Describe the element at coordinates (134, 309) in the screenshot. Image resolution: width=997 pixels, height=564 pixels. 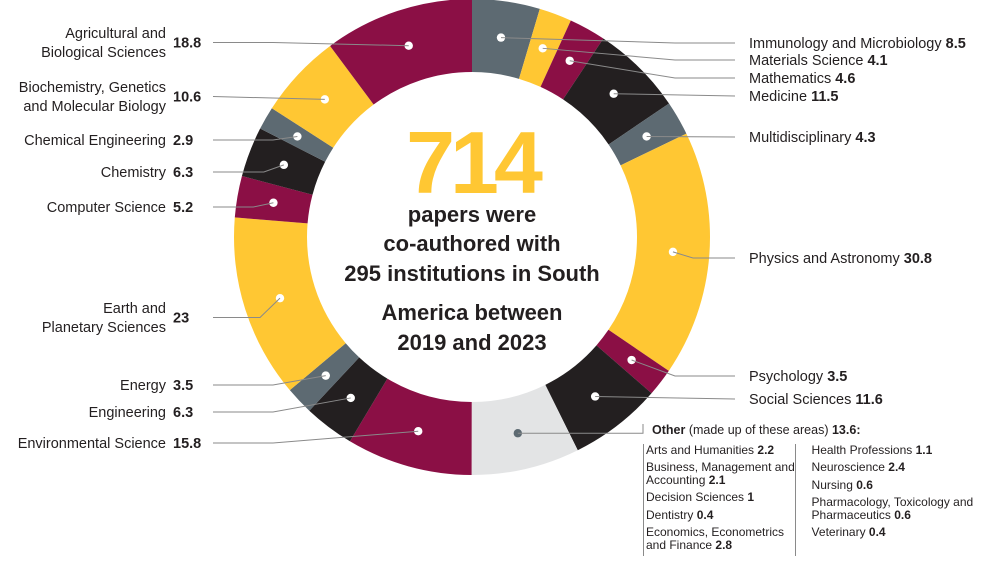
I see `label-earth-and-planetary-sciences-line-1: Earth and` at that location.